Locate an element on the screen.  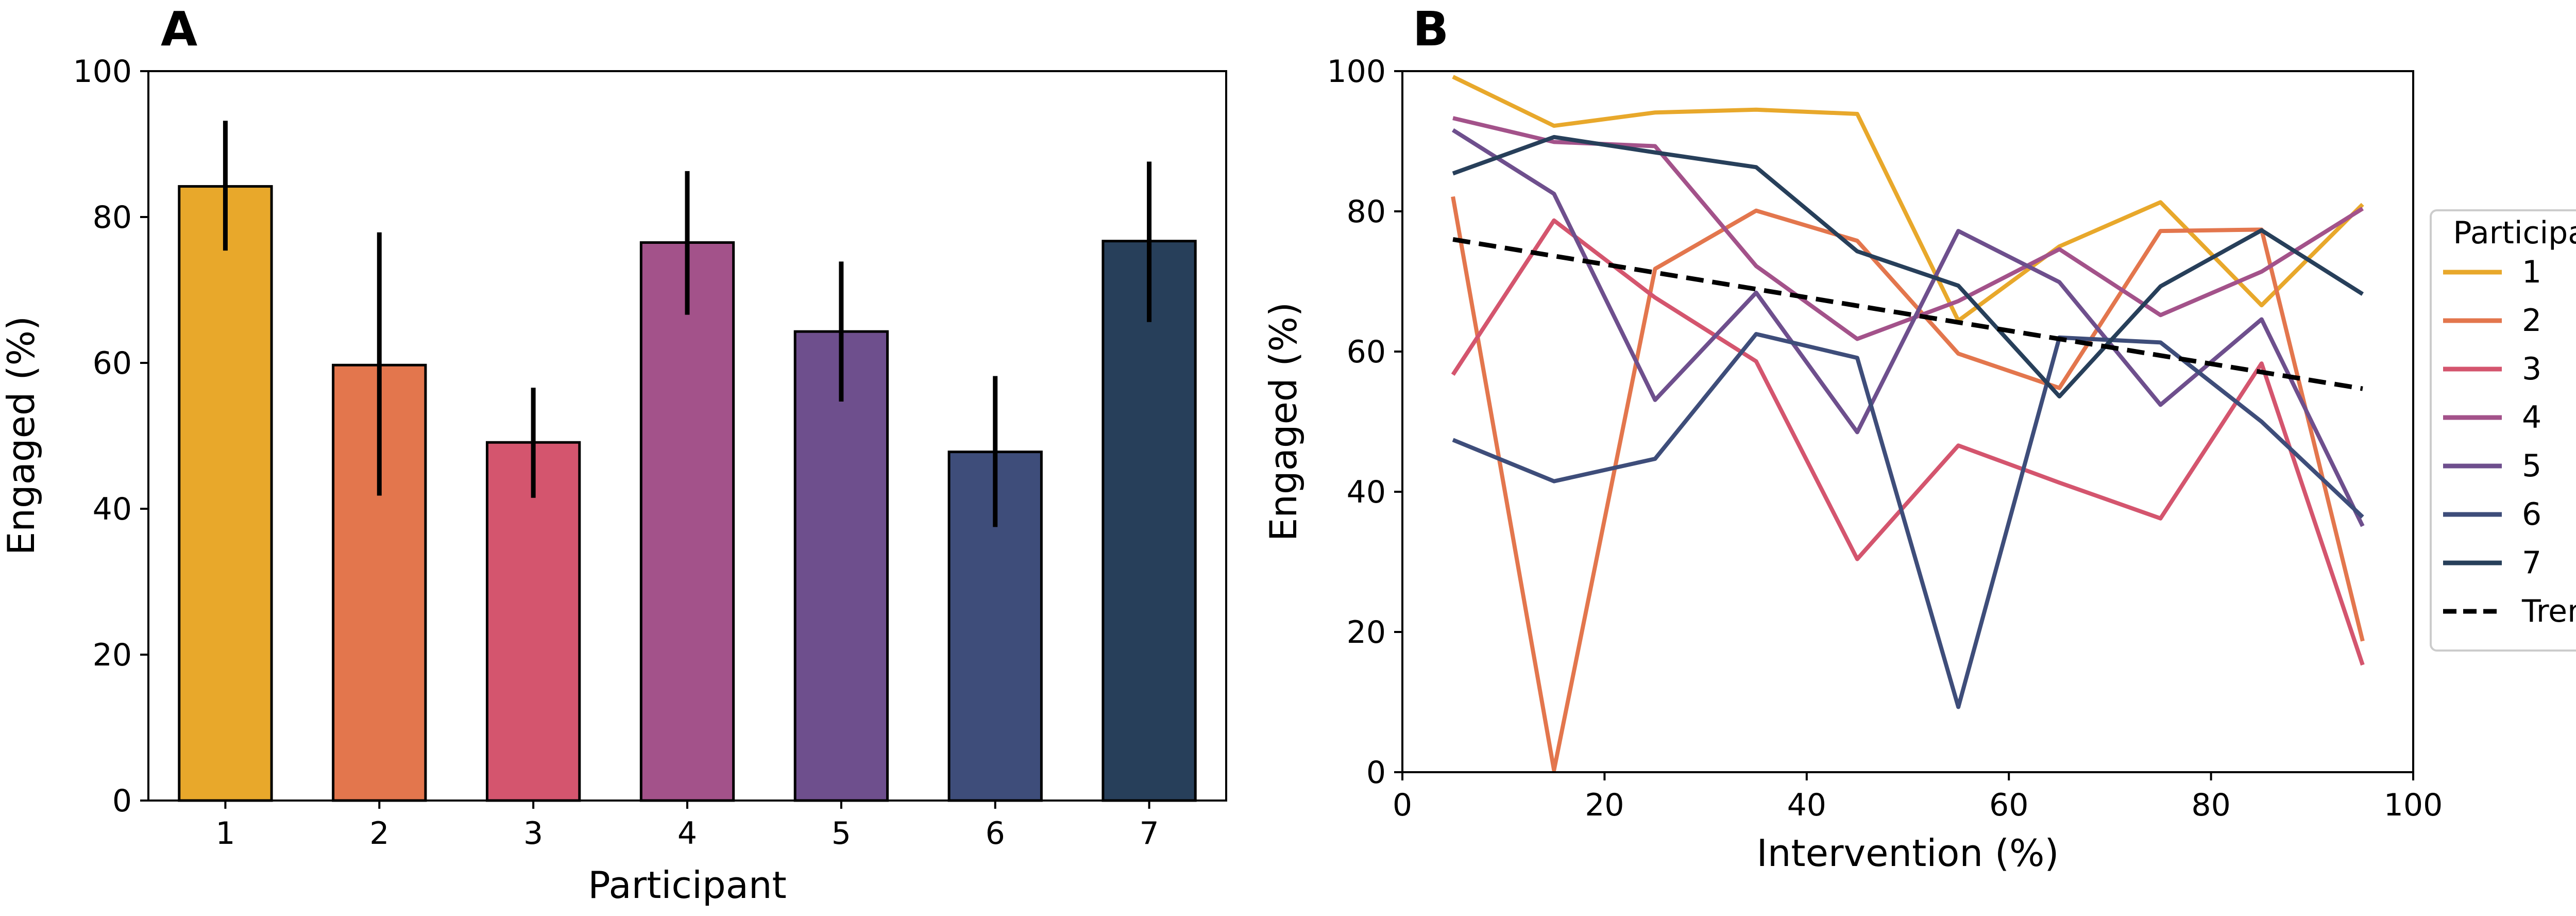
panel-a-y-axis-label: Engaged (%) is located at coordinates (21, 436).